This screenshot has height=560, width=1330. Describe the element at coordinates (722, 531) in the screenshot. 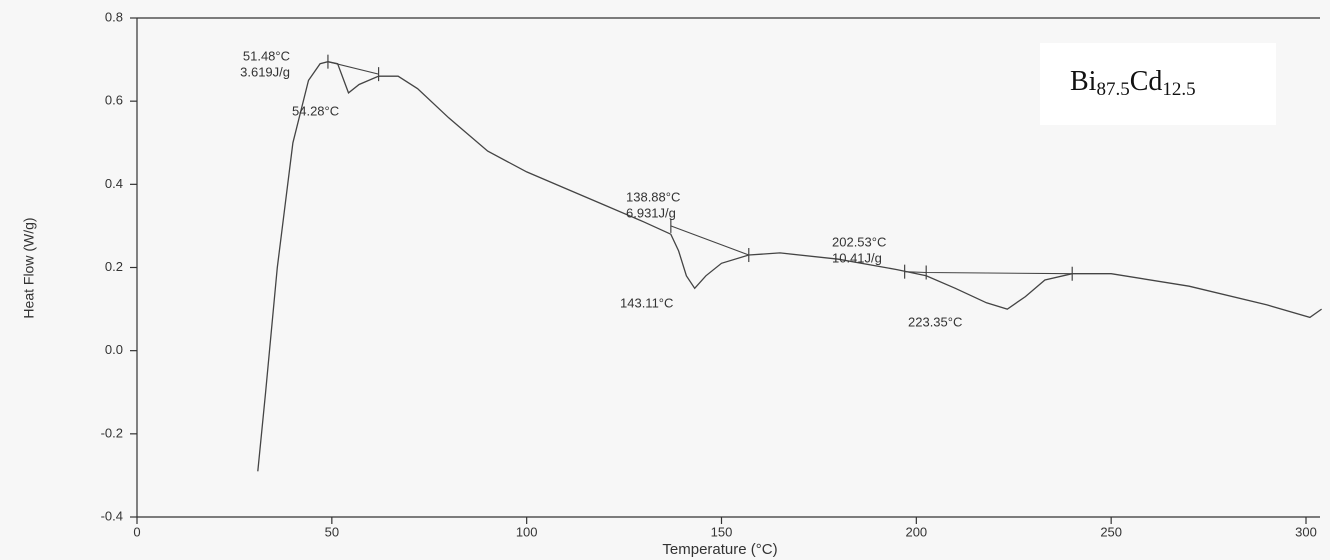

I see `x-tick-label: 150` at that location.